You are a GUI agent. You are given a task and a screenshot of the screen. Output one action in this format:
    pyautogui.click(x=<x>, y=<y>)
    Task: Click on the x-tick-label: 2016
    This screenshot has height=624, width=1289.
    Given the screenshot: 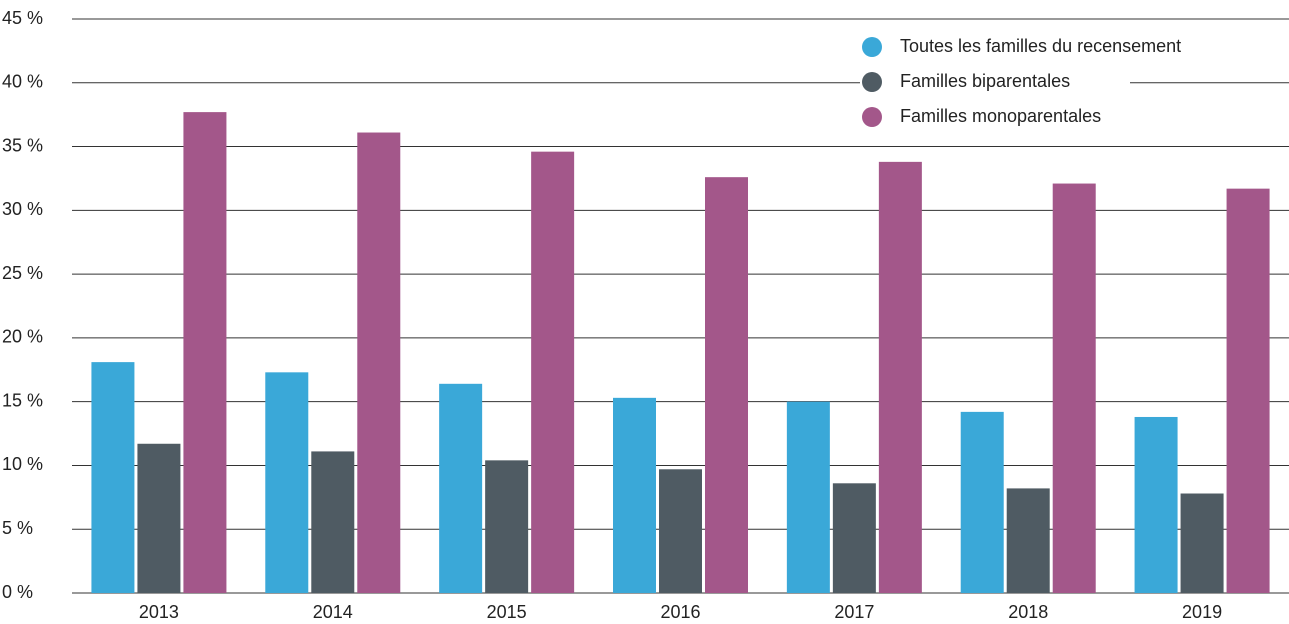 What is the action you would take?
    pyautogui.click(x=680, y=612)
    